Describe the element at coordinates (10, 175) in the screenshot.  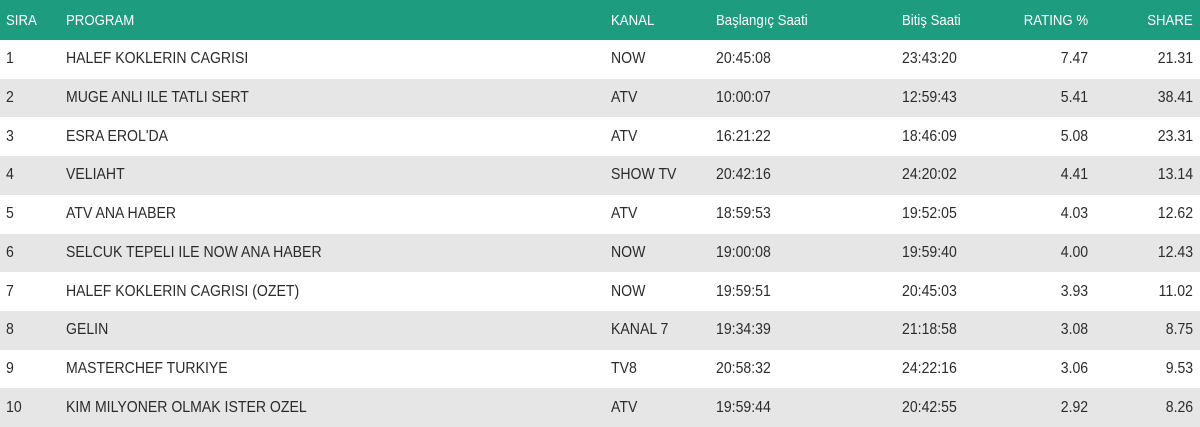
I see `rank-cell: 4` at that location.